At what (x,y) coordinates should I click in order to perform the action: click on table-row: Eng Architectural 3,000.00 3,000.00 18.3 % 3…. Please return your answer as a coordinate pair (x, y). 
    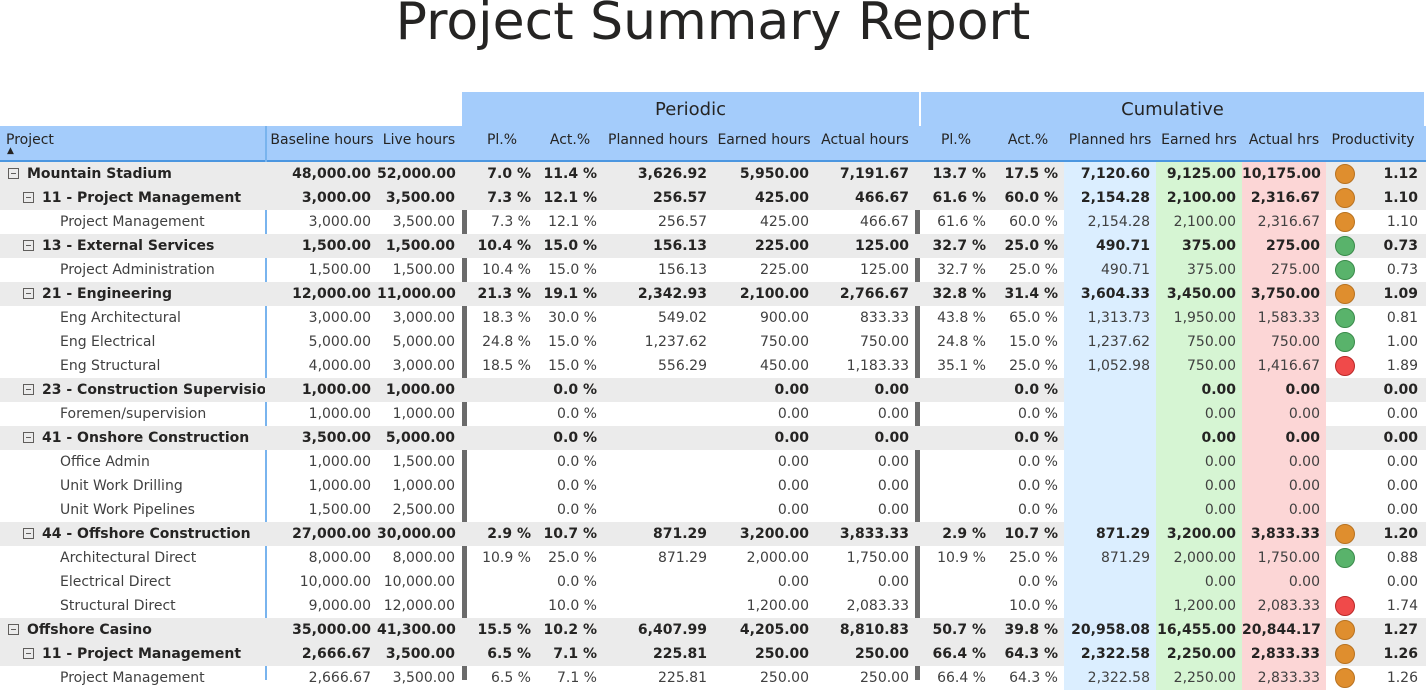
    Looking at the image, I should click on (713, 318).